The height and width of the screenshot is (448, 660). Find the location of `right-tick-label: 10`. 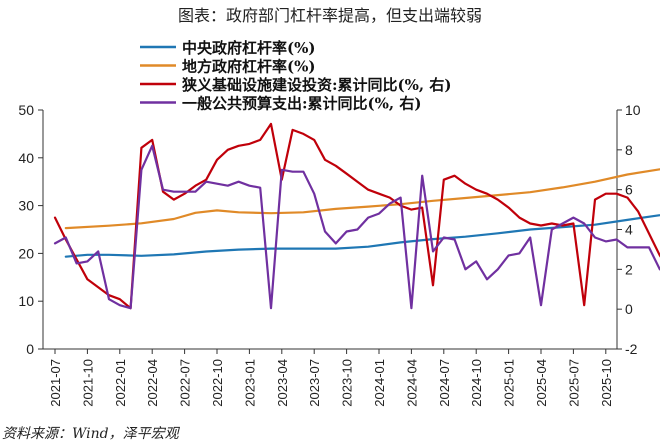

right-tick-label: 10 is located at coordinates (633, 110).